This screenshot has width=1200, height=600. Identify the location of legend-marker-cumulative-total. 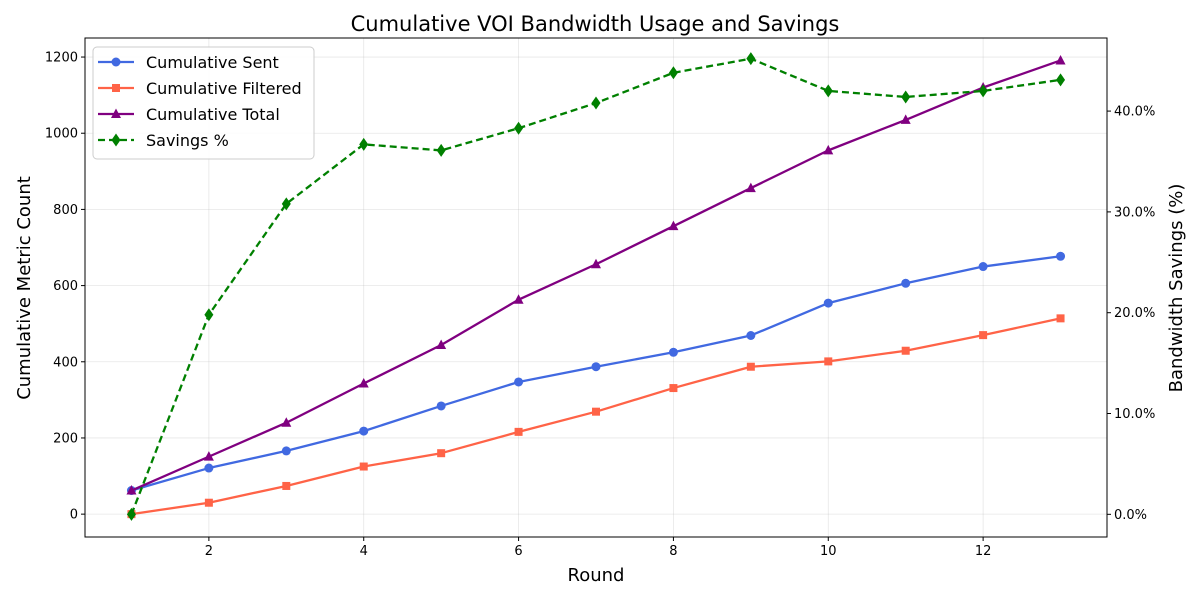
(116, 113).